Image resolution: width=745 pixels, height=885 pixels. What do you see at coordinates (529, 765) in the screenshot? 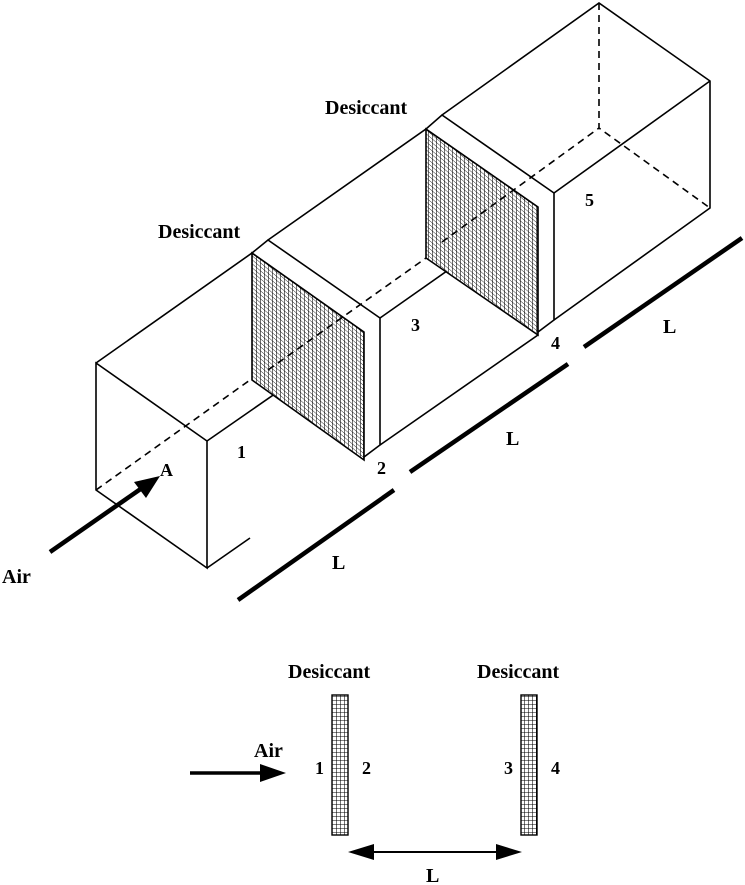
I see `section-desiccant-right` at bounding box center [529, 765].